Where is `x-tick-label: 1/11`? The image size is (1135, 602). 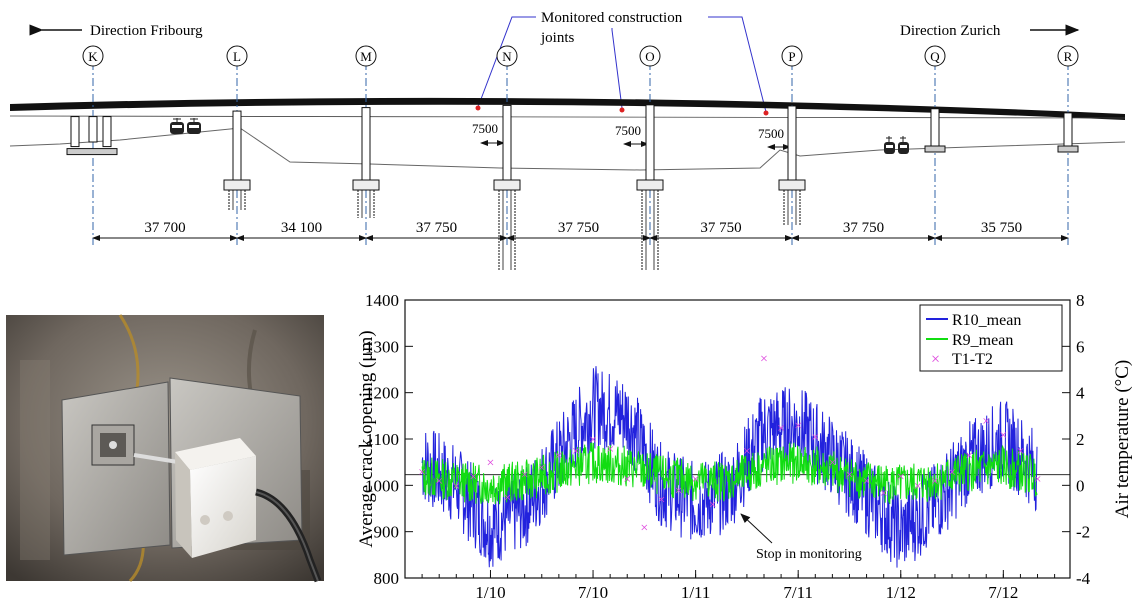 x-tick-label: 1/11 is located at coordinates (696, 592).